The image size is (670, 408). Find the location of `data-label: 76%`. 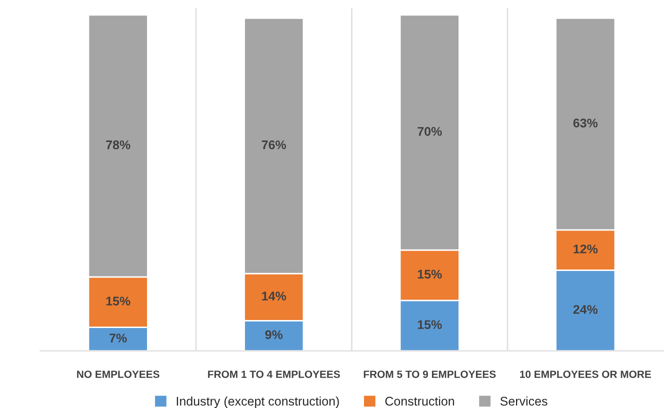

data-label: 76% is located at coordinates (274, 145).